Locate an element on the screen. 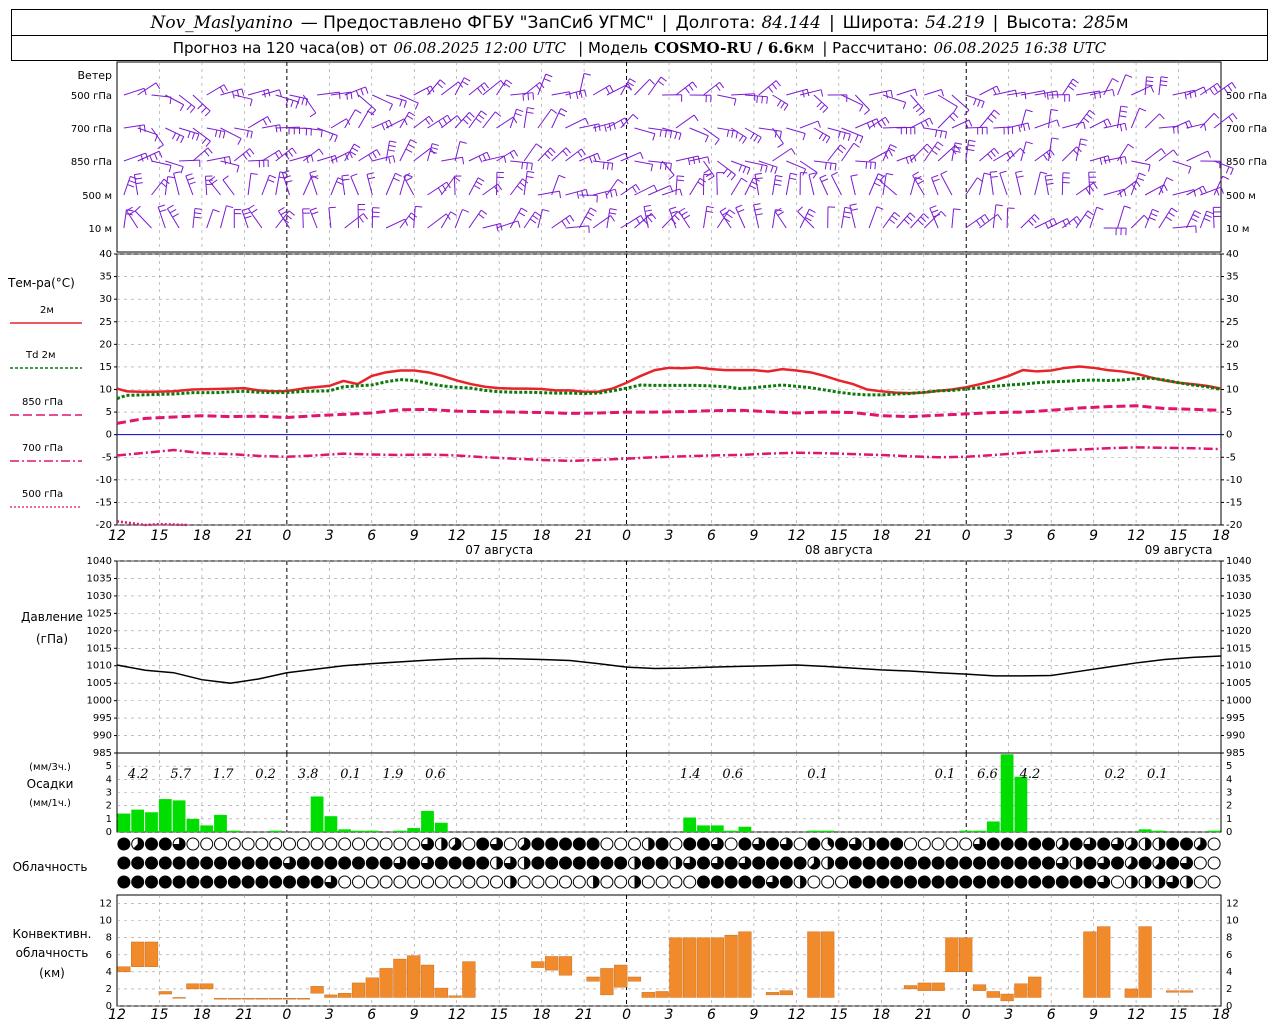 This screenshot has height=1024, width=1280. hour-label-bottom: 21 is located at coordinates (244, 1015).